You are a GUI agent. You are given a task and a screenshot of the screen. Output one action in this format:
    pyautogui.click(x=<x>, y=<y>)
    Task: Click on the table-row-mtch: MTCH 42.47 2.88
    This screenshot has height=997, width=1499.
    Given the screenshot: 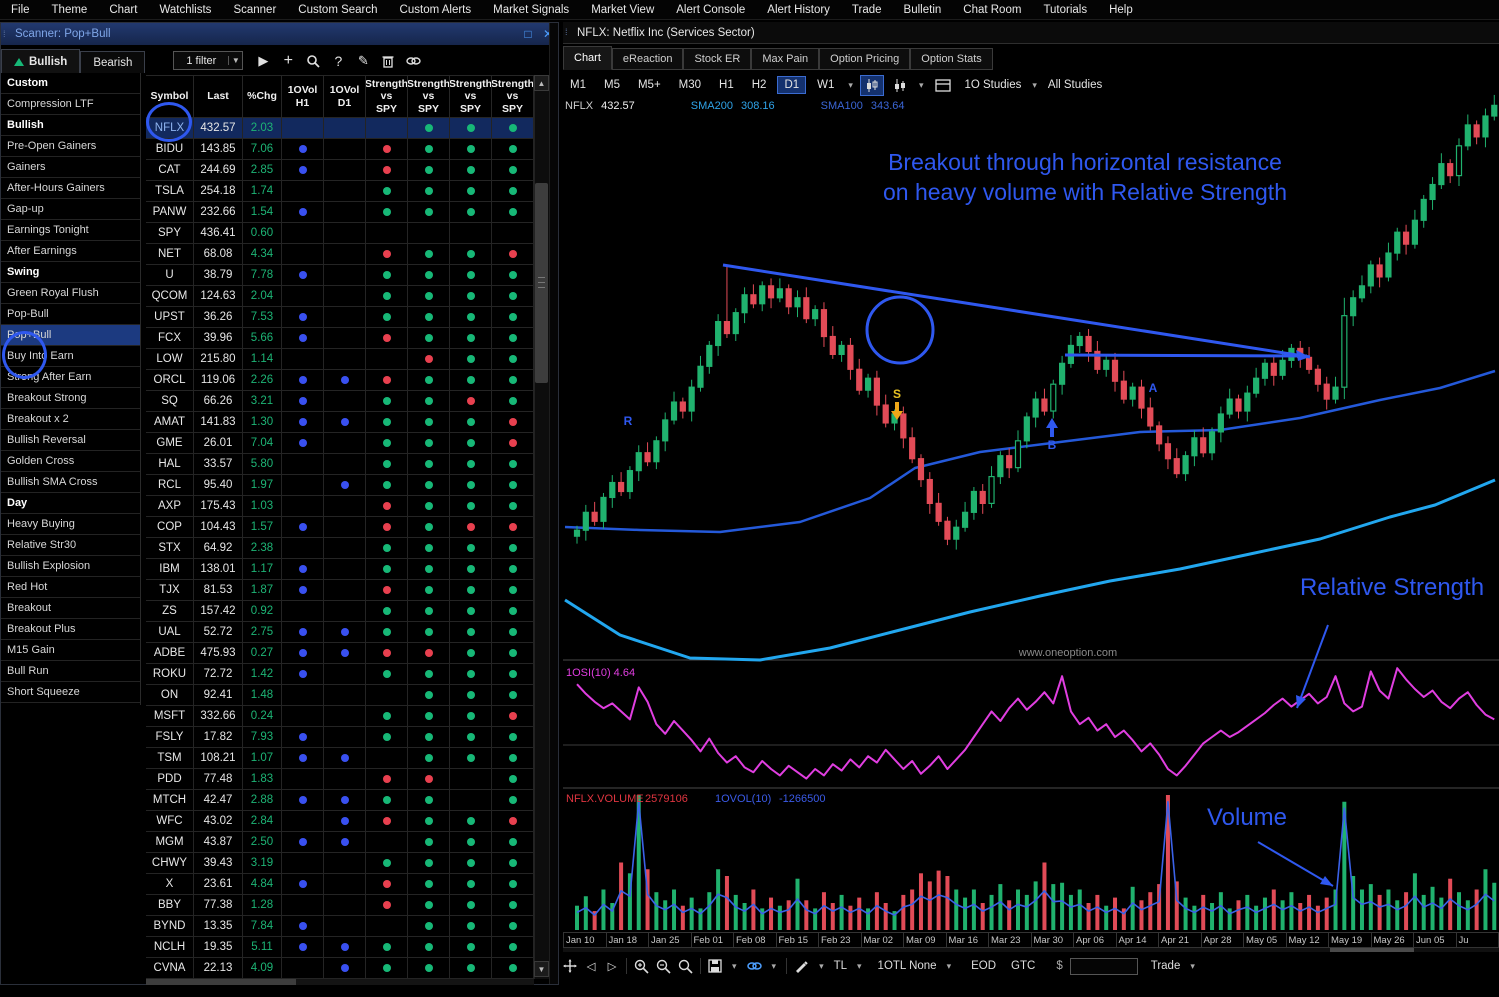 What is the action you would take?
    pyautogui.click(x=340, y=800)
    